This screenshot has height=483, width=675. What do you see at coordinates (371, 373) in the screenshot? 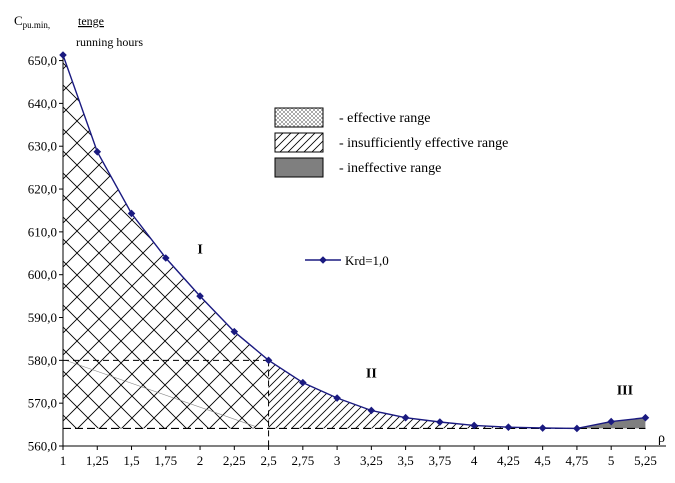
I see `region-label-II: II` at bounding box center [371, 373].